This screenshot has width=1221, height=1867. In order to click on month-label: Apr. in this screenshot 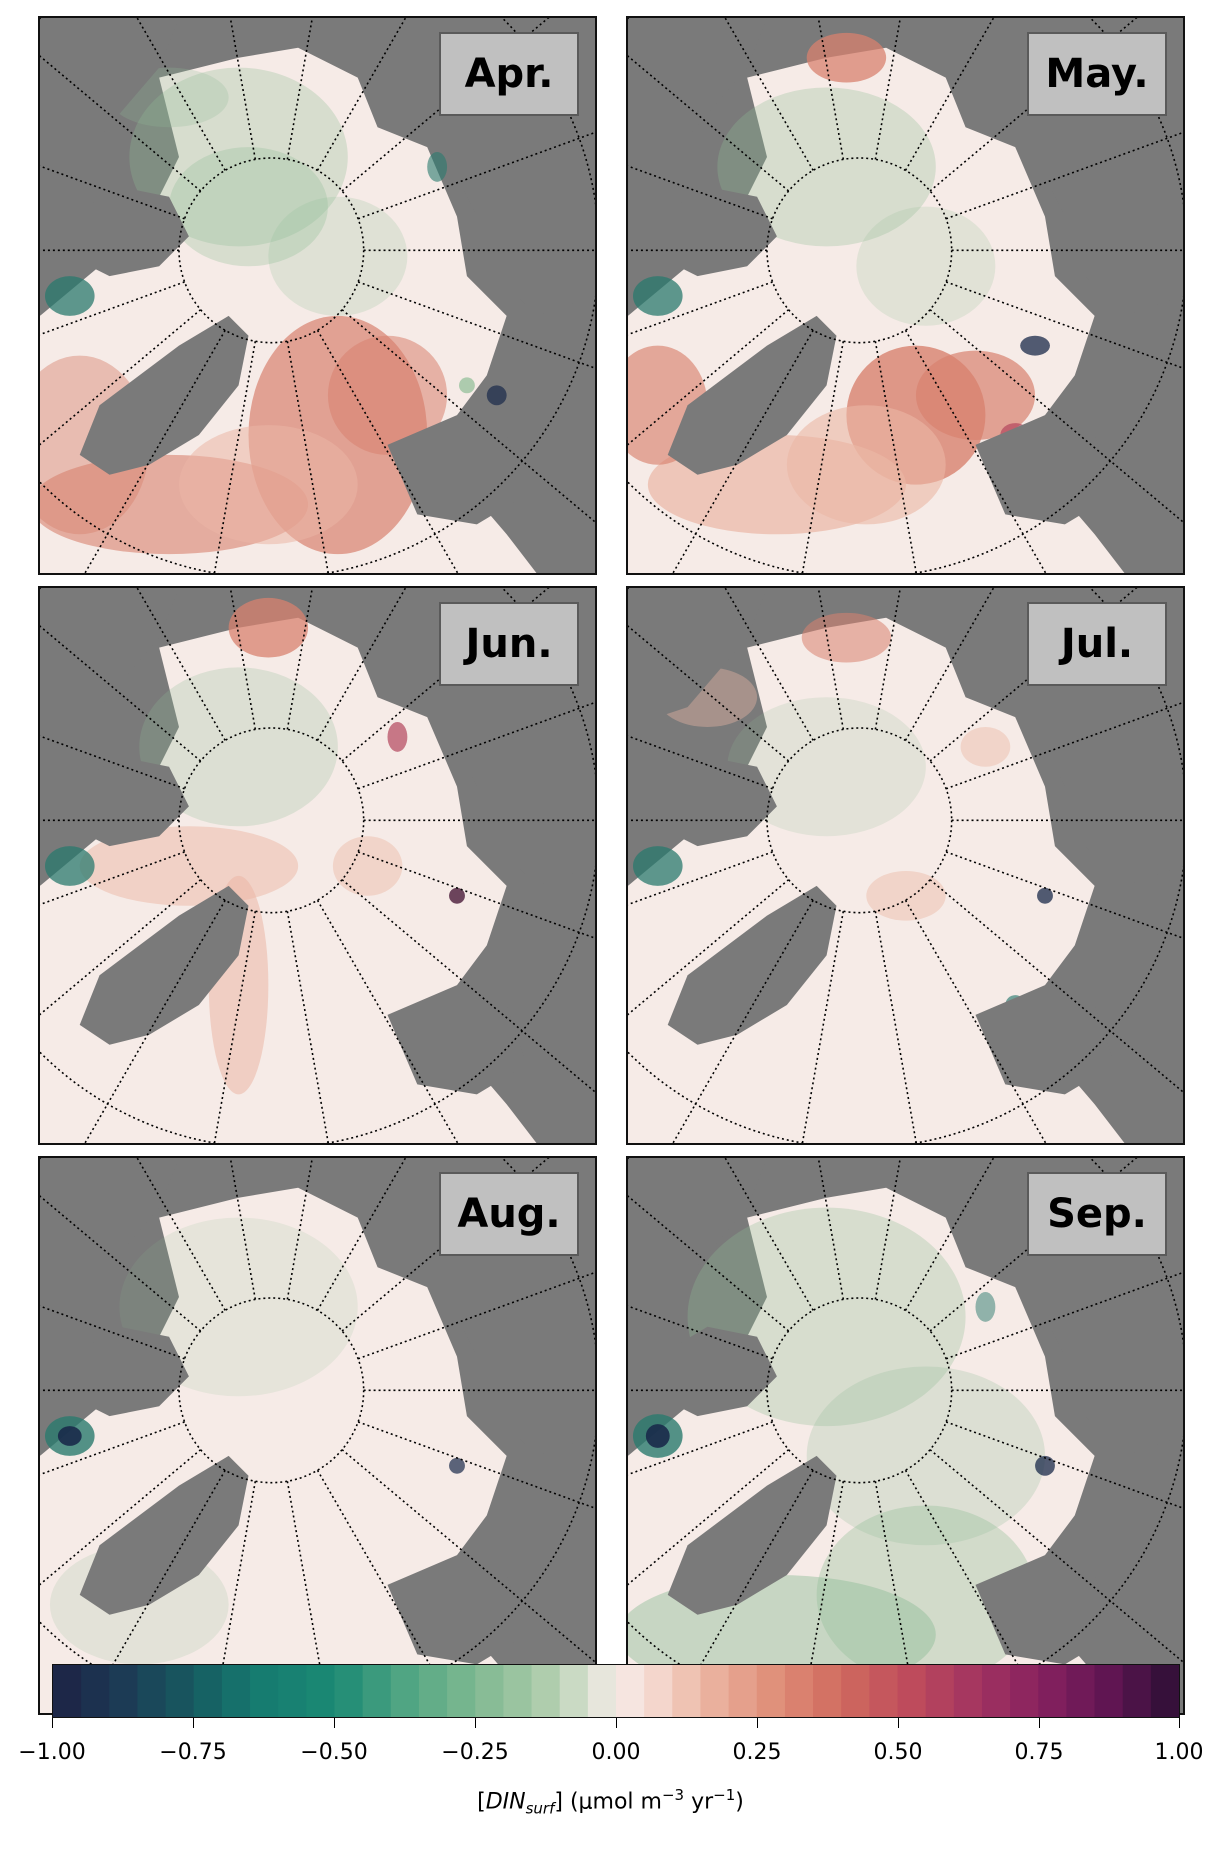, I will do `click(509, 74)`.